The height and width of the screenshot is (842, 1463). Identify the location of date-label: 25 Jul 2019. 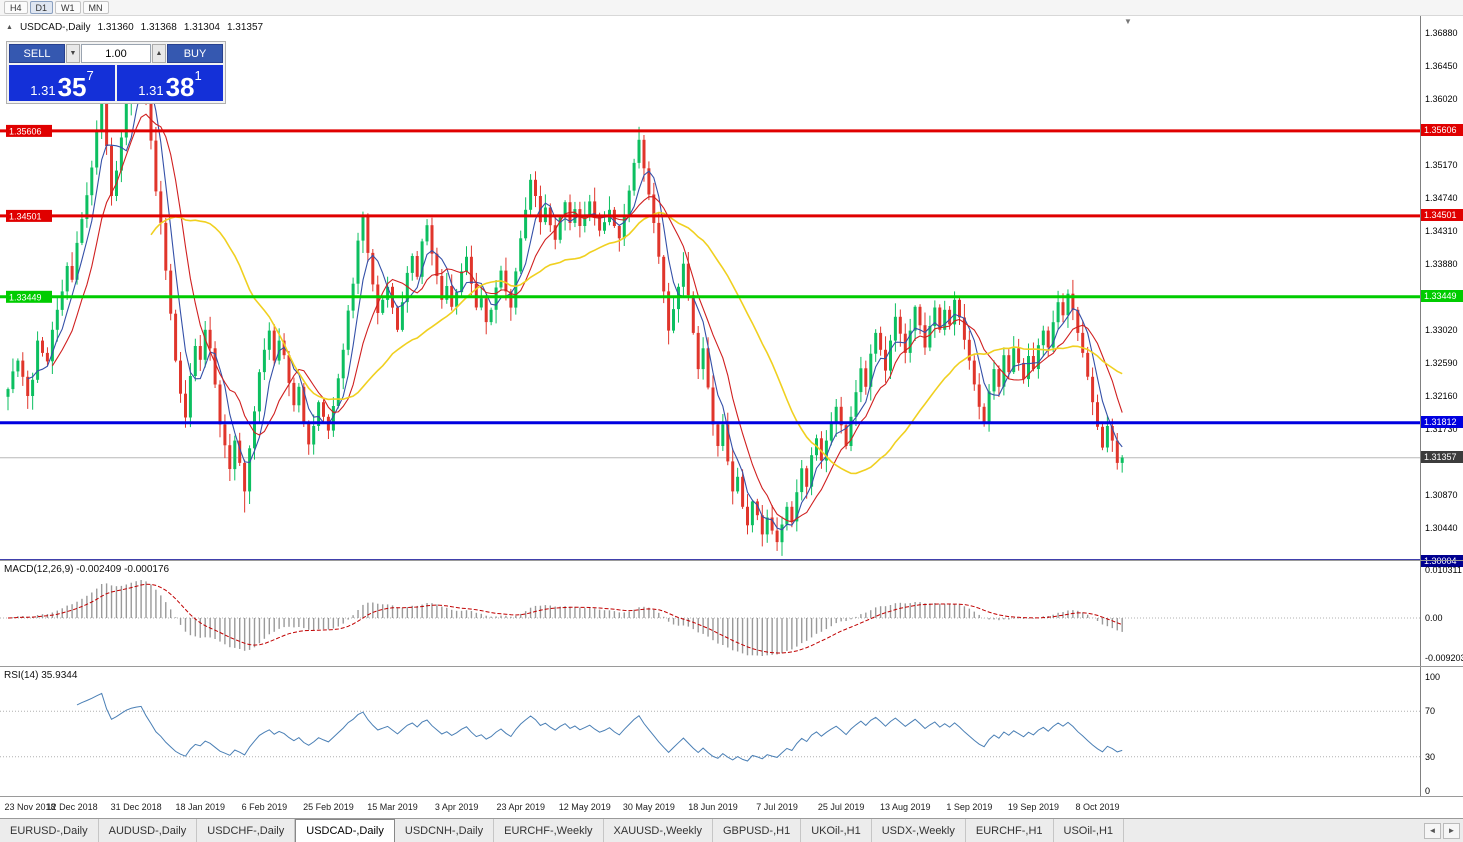
(841, 807).